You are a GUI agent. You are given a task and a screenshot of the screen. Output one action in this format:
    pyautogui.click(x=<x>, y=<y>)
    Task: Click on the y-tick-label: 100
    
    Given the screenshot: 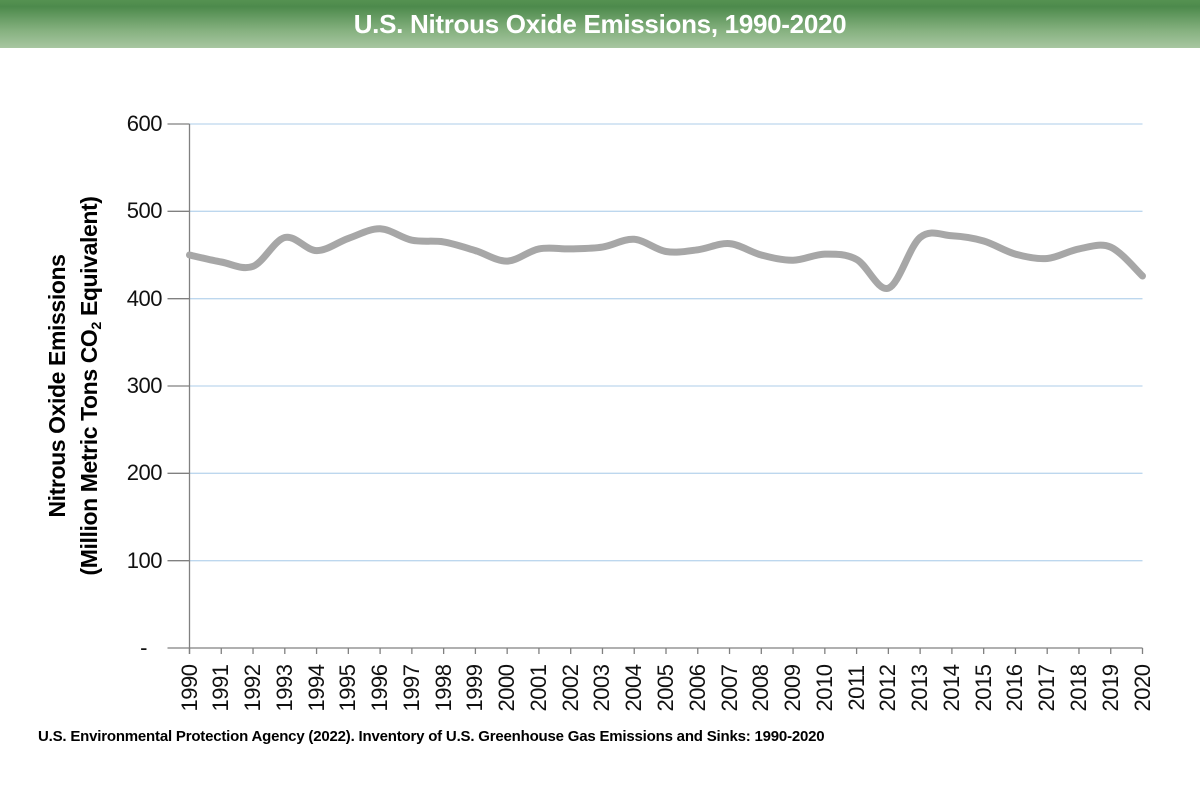 What is the action you would take?
    pyautogui.click(x=144, y=560)
    